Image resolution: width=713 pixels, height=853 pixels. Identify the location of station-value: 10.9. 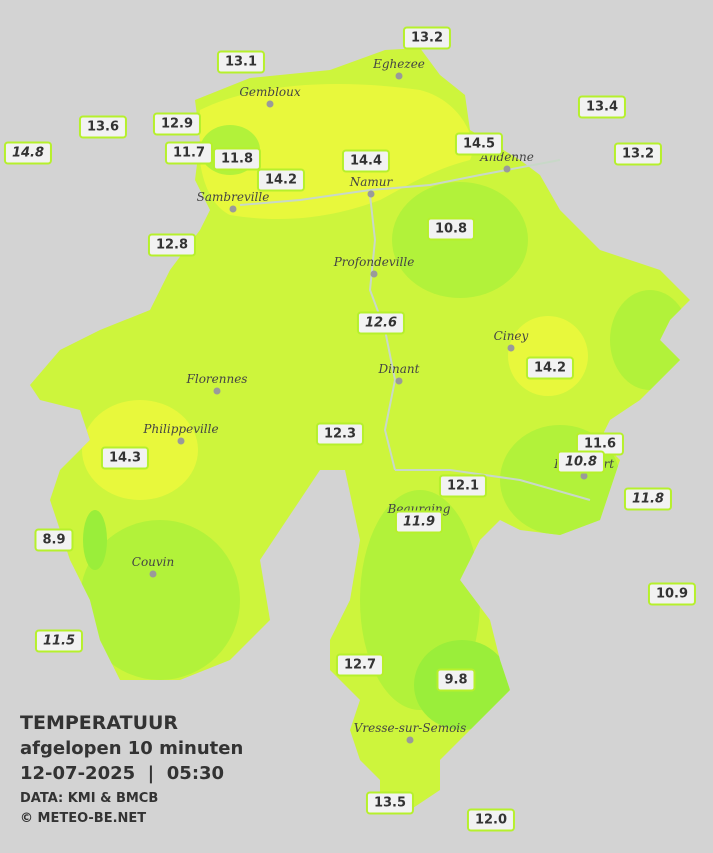
(672, 594).